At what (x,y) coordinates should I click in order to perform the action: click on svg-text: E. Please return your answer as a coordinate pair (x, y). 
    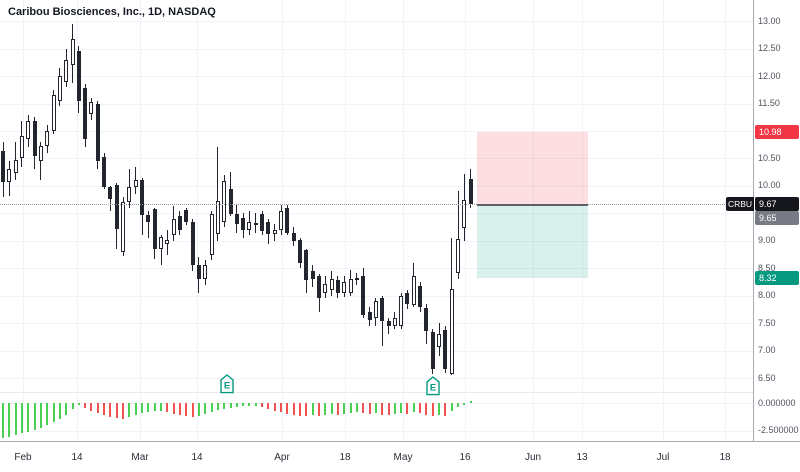
    Looking at the image, I should click on (227, 386).